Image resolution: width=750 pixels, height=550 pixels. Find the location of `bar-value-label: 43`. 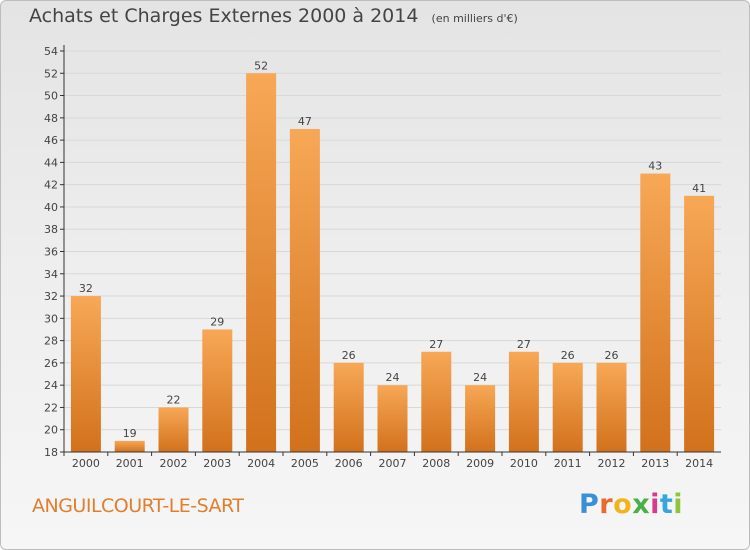

bar-value-label: 43 is located at coordinates (655, 166).